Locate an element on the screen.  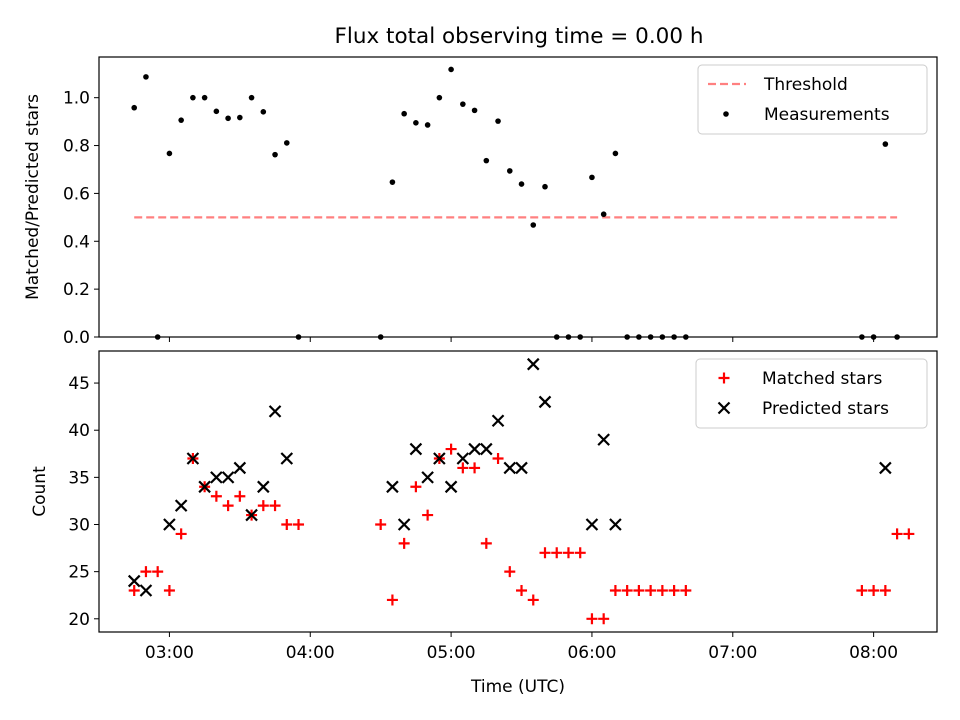
legend-box is located at coordinates (811, 393).